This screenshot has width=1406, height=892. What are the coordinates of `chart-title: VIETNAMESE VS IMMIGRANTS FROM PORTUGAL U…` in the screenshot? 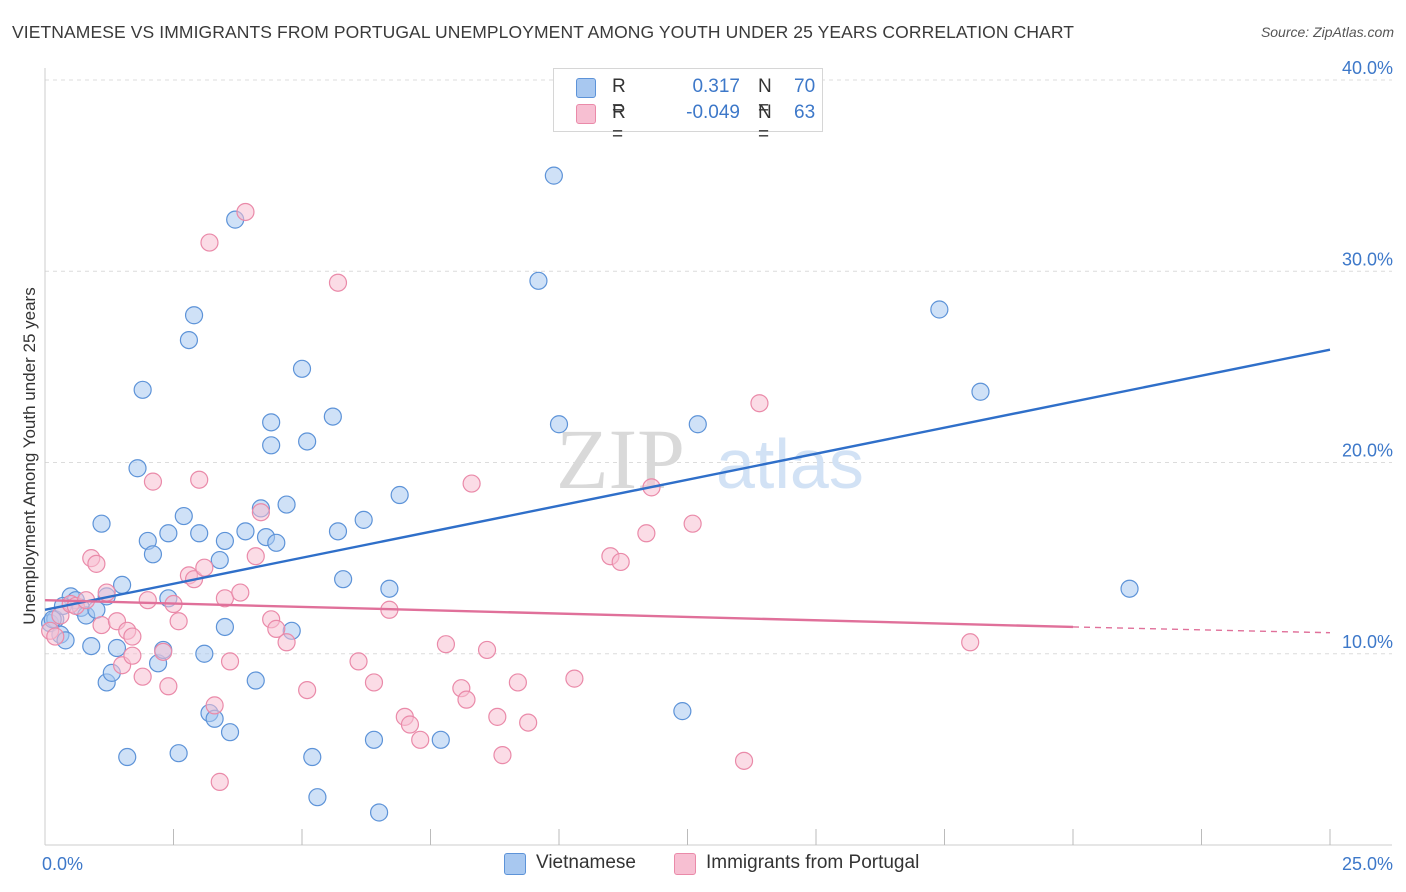 It's located at (543, 32).